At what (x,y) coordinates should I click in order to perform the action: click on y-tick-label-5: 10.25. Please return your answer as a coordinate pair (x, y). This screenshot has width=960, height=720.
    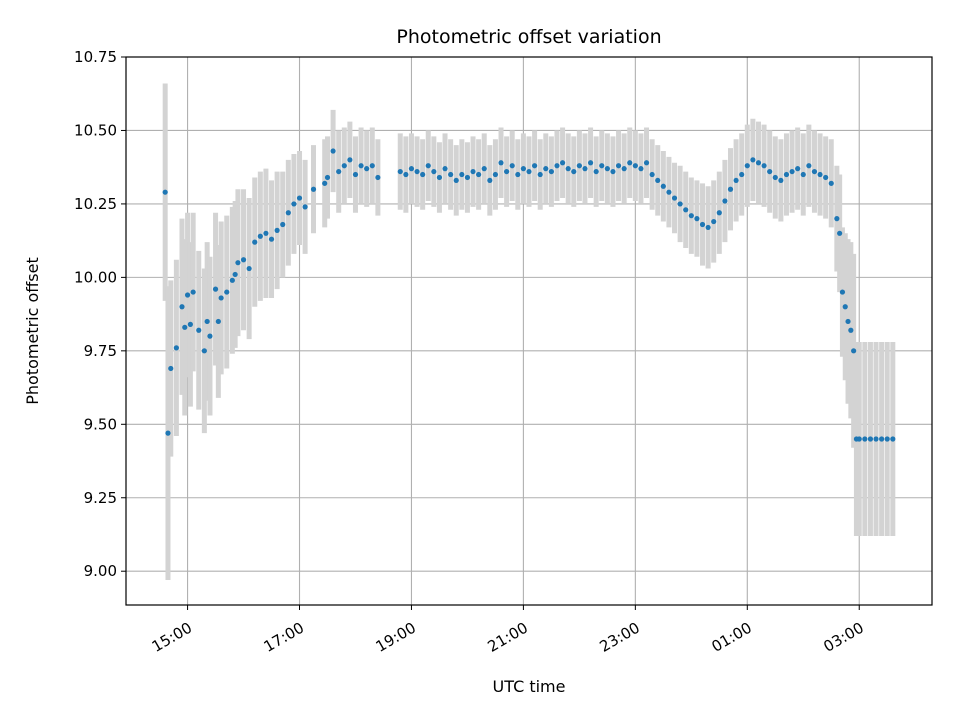
    Looking at the image, I should click on (95, 204).